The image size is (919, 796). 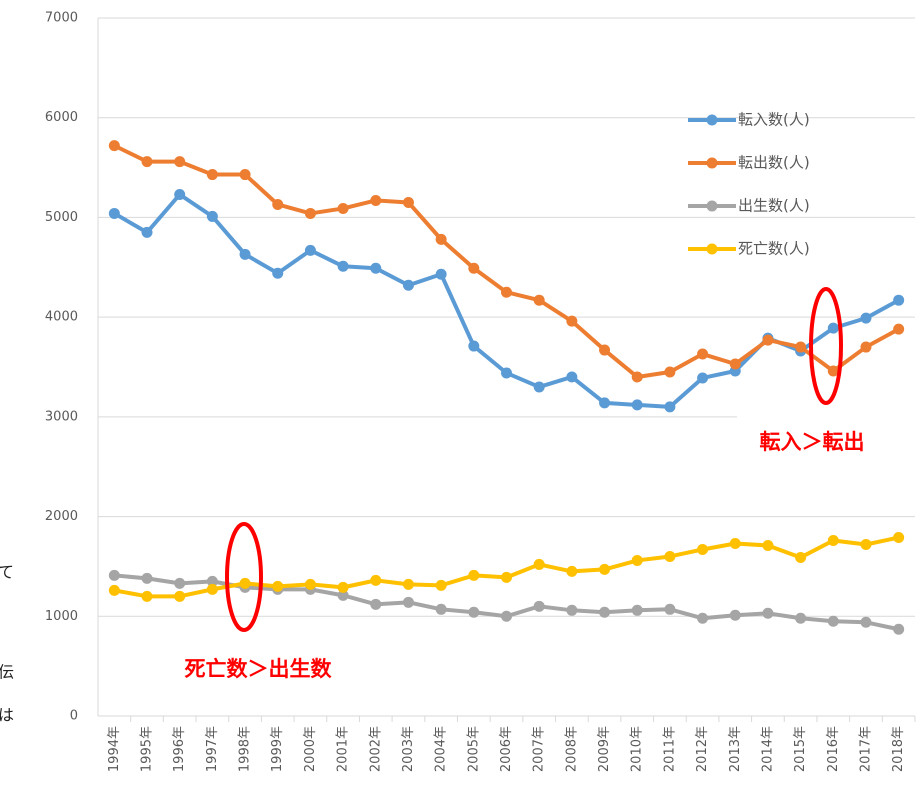 What do you see at coordinates (61, 616) in the screenshot?
I see `y-tick-label: 1000` at bounding box center [61, 616].